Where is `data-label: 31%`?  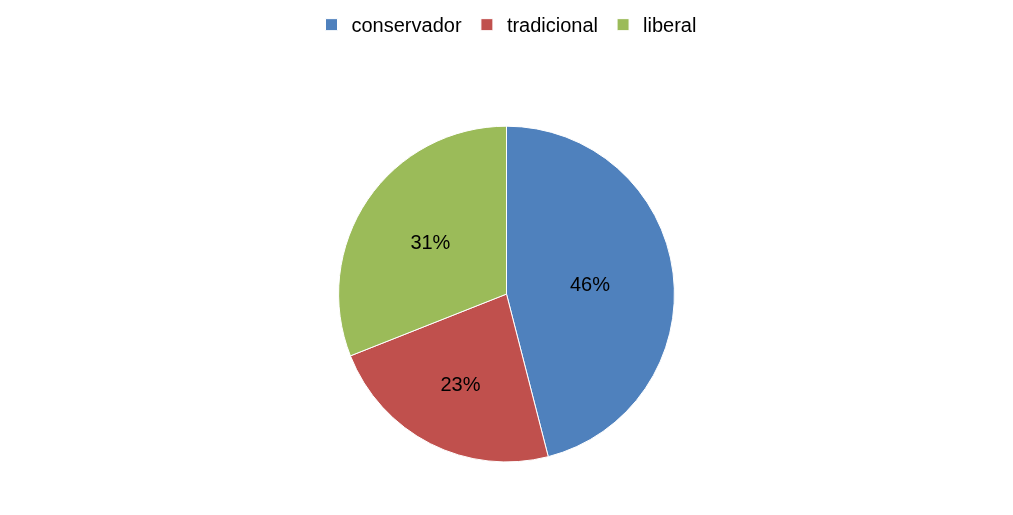
data-label: 31% is located at coordinates (430, 242).